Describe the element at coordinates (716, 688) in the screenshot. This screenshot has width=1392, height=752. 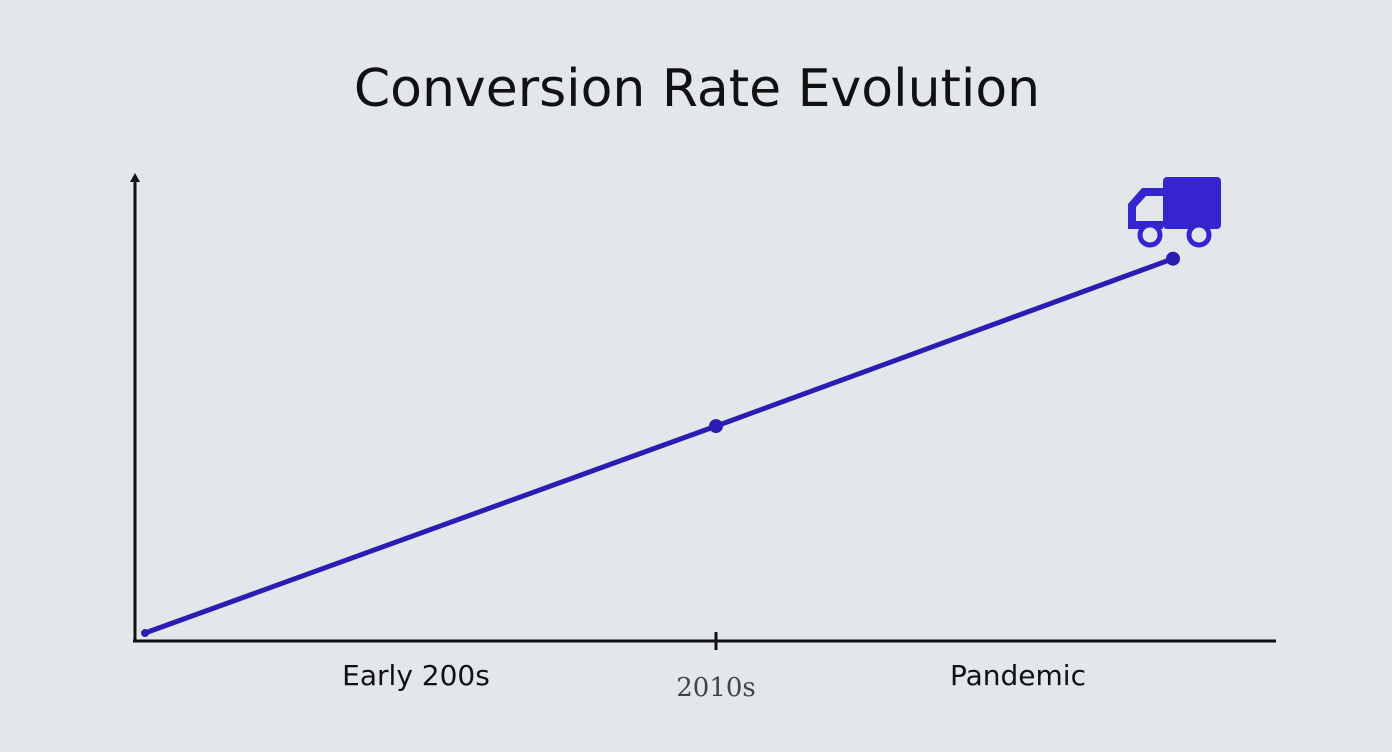
I see `x-tick-label: 2010s` at that location.